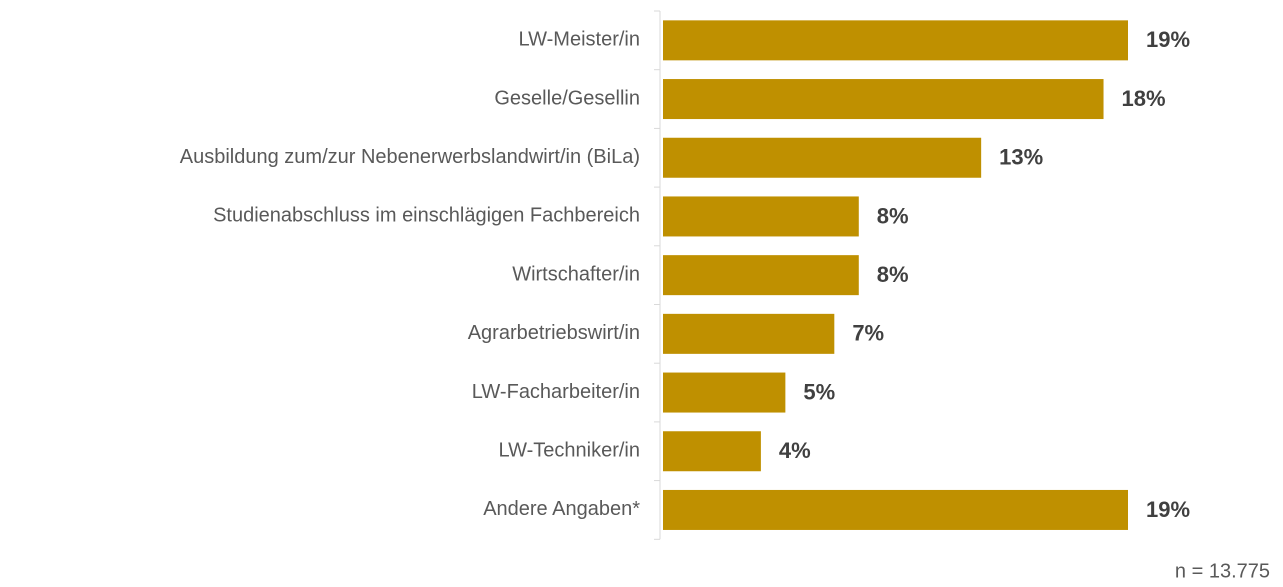 The image size is (1283, 587). I want to click on category-label: LW-Meister/in, so click(579, 40).